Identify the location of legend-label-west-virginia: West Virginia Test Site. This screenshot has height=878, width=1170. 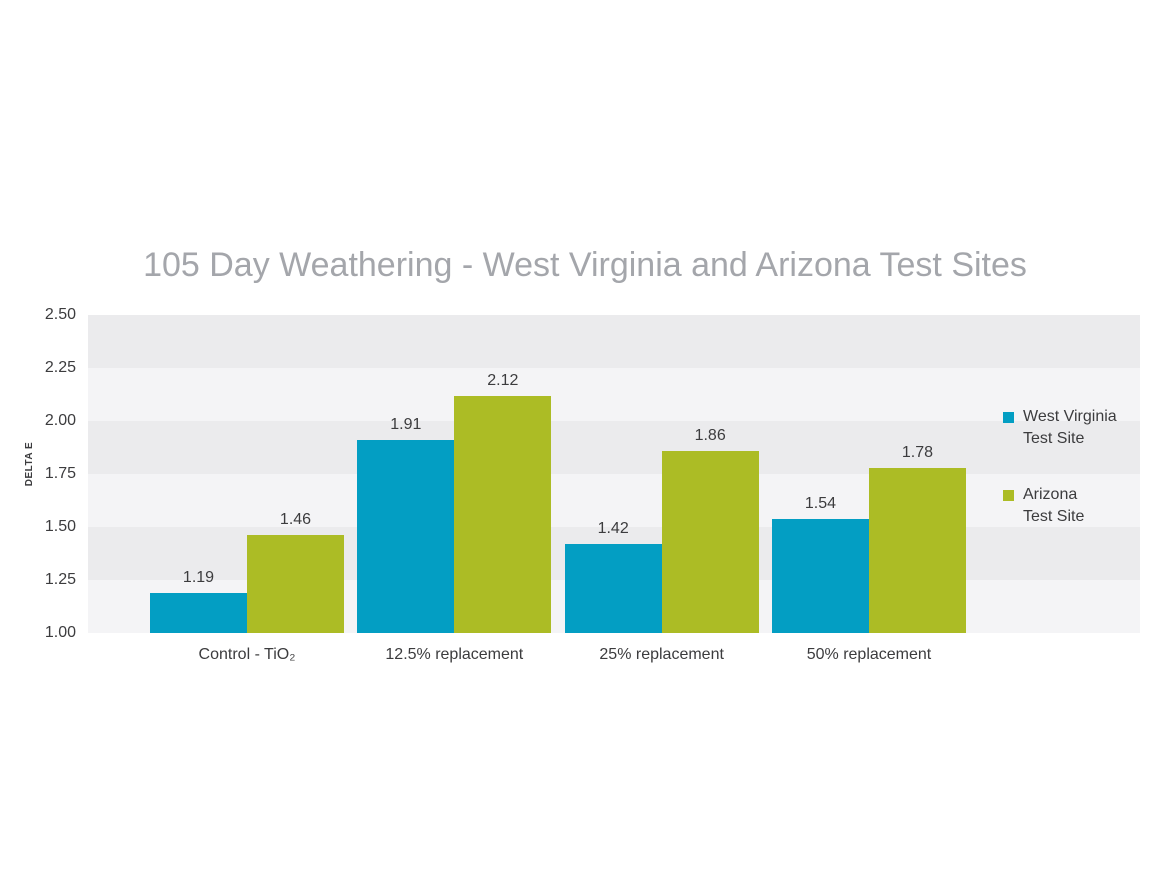
(1070, 428).